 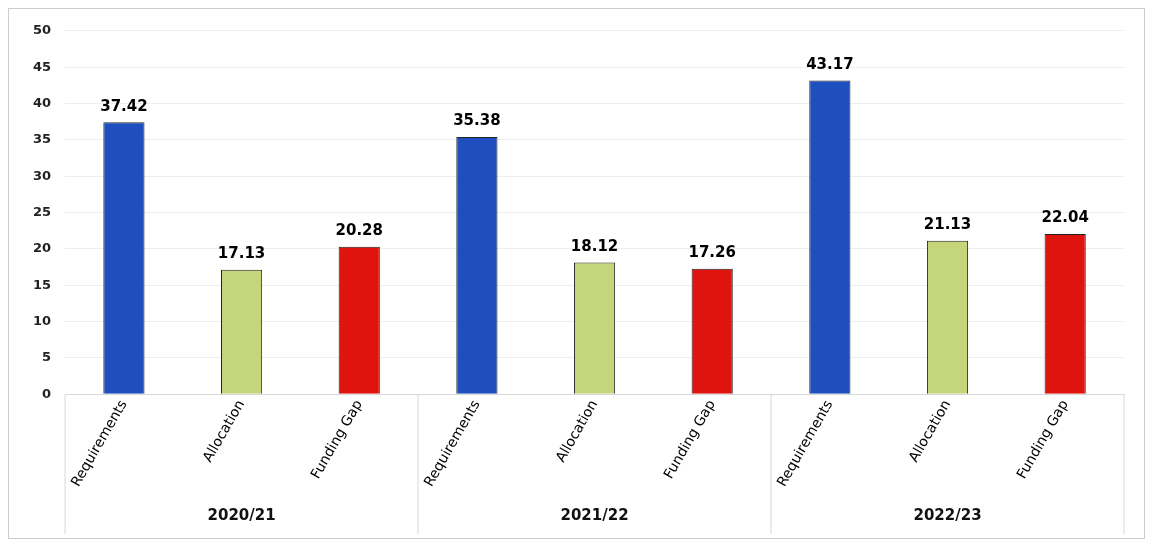 What do you see at coordinates (594, 514) in the screenshot?
I see `text: 2021/22` at bounding box center [594, 514].